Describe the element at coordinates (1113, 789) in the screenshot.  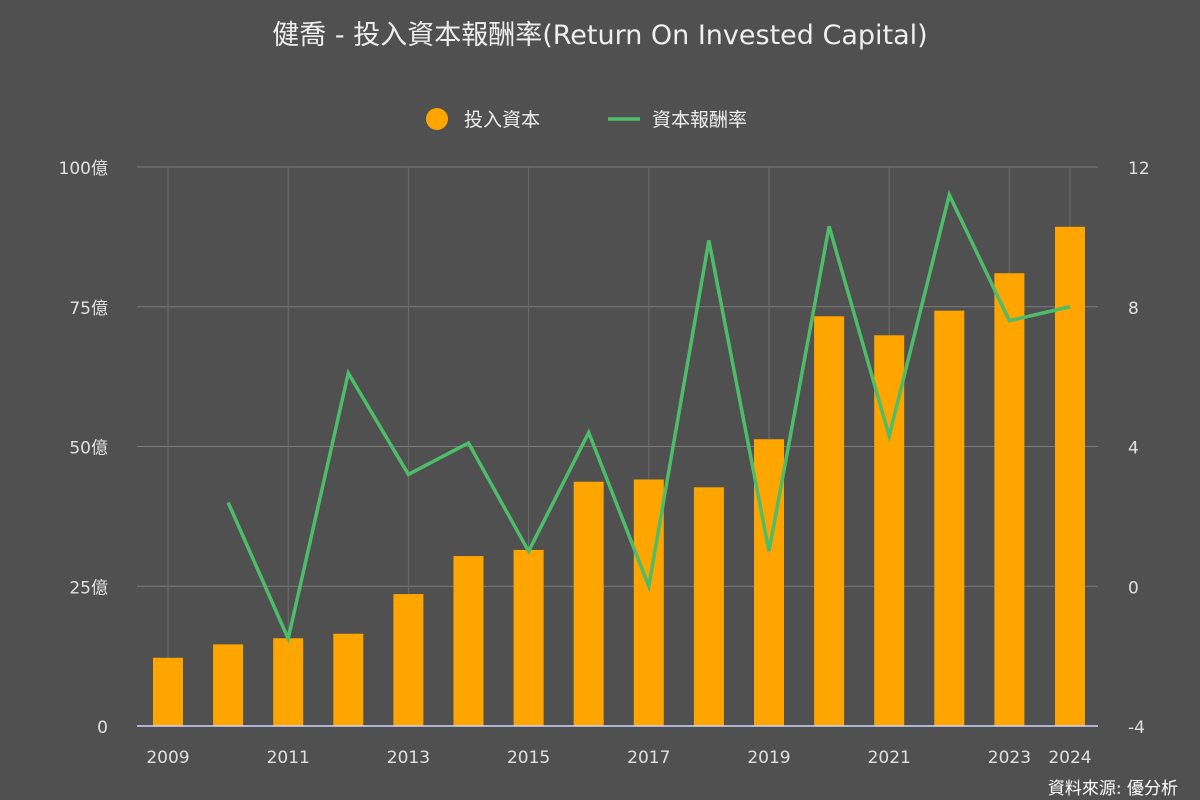
I see `source-note: 資料來源: 優分析` at that location.